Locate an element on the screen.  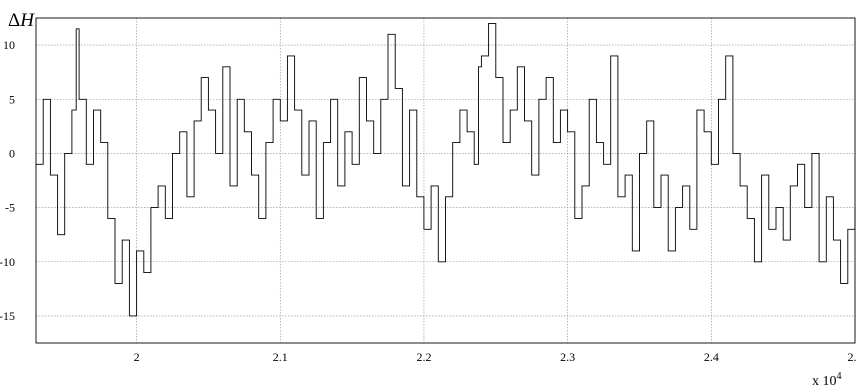
y-tick-label: -15 is located at coordinates (7, 316).